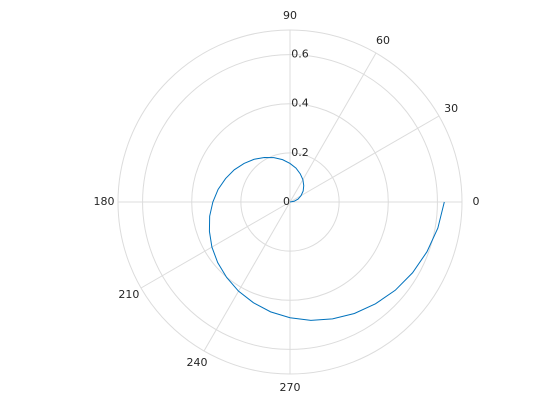 The width and height of the screenshot is (560, 420). What do you see at coordinates (451, 108) in the screenshot?
I see `theta-tick-label: 30` at bounding box center [451, 108].